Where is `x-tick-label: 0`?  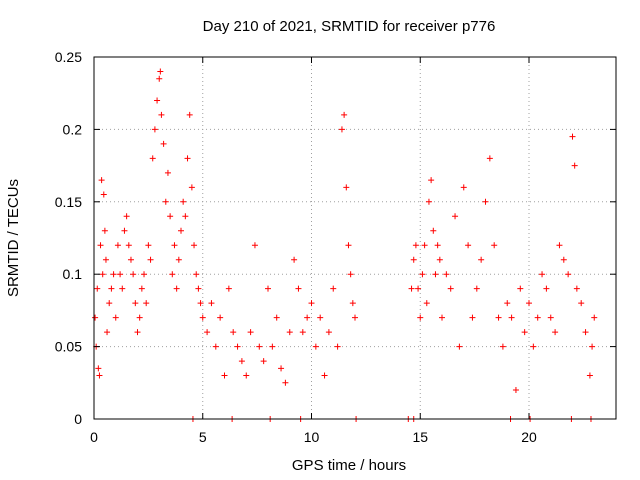
x-tick-label: 0 is located at coordinates (94, 437).